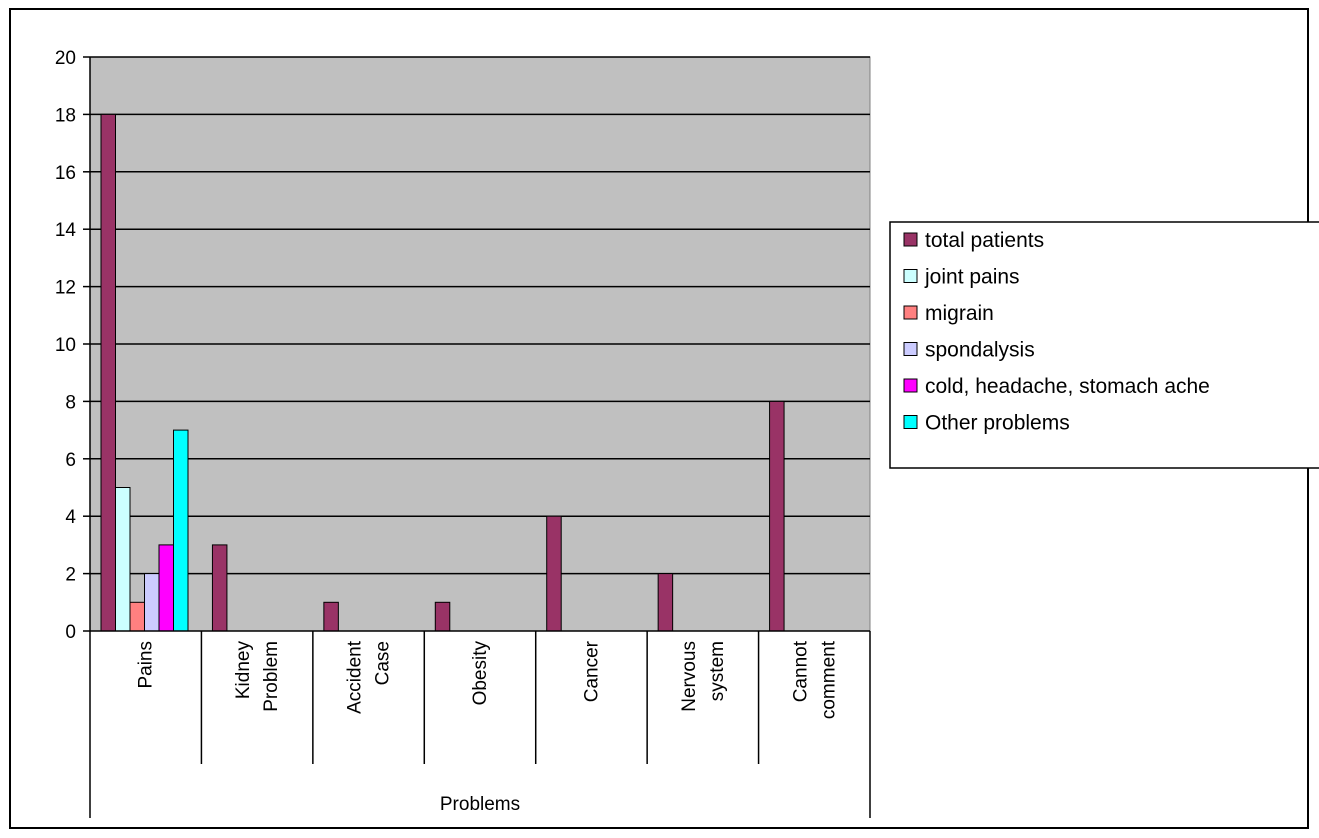 This screenshot has height=838, width=1319. Describe the element at coordinates (480, 804) in the screenshot. I see `x-axis-title: Problems` at that location.